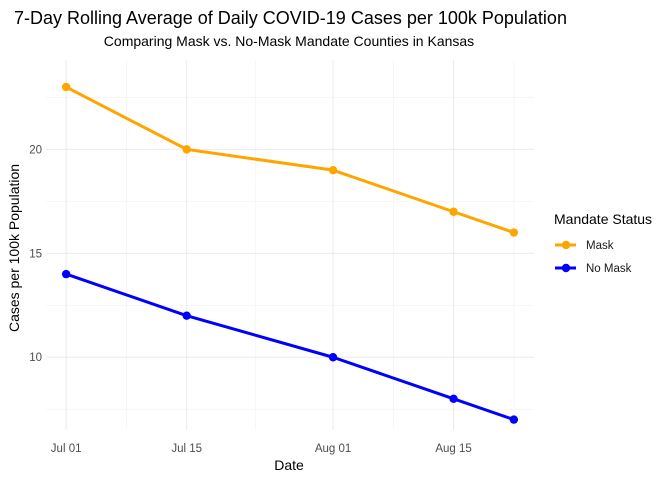 The height and width of the screenshot is (480, 672). I want to click on y-axis-ticks: 10 15 20, so click(35, 254).